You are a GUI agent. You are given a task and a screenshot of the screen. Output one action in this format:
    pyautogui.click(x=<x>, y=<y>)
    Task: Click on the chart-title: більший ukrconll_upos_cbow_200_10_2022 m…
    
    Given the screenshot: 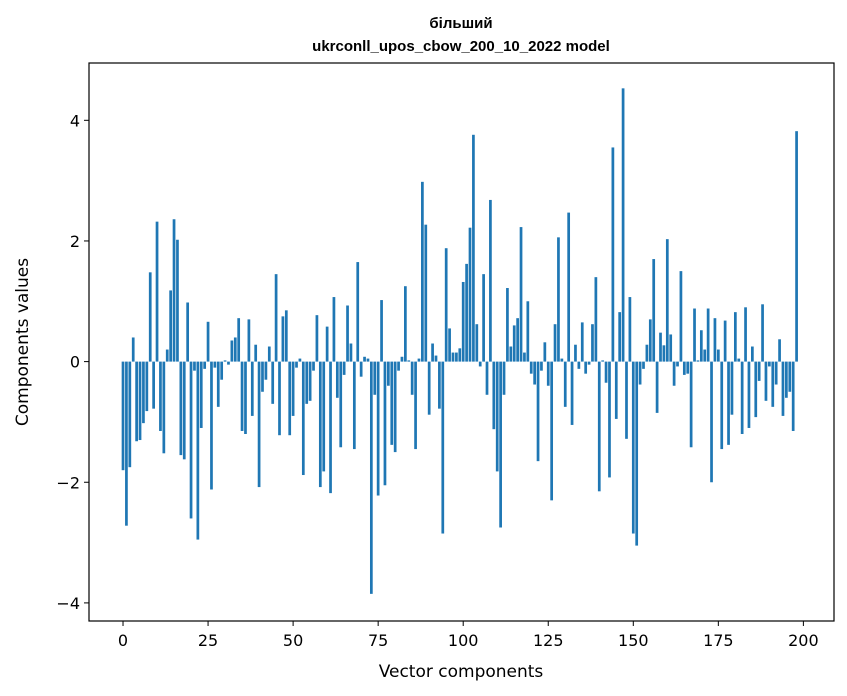 What is the action you would take?
    pyautogui.click(x=461, y=35)
    